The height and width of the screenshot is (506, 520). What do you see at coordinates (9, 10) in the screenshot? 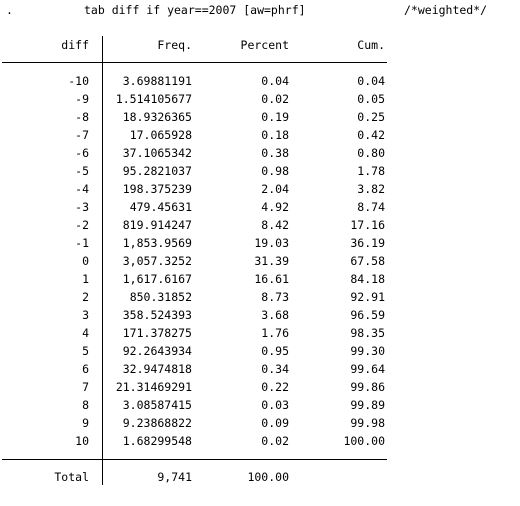
I see `command-prompt: .` at bounding box center [9, 10].